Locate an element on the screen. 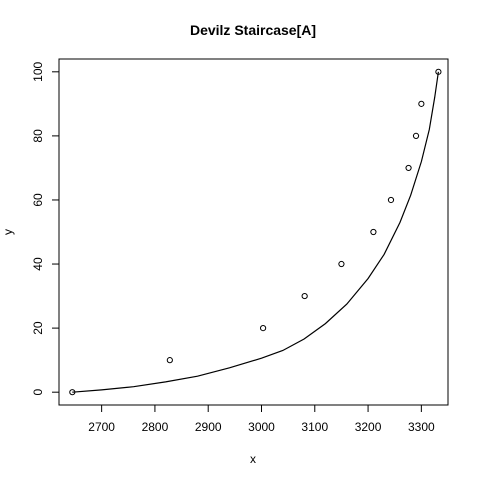 This screenshot has width=480, height=480. x-tick-label: 2800 is located at coordinates (155, 427).